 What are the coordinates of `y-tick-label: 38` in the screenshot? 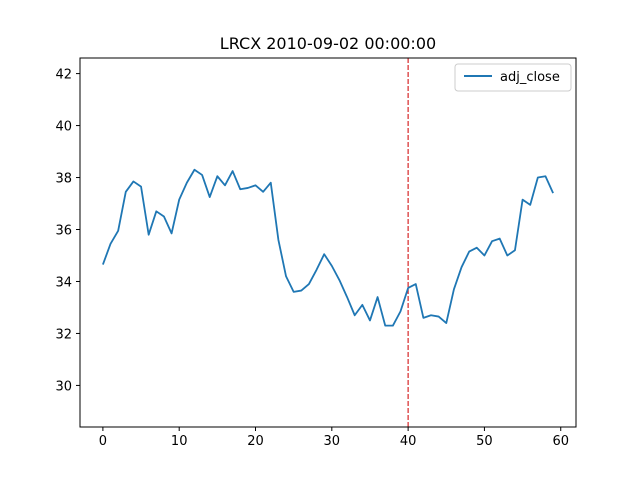 It's located at (63, 179).